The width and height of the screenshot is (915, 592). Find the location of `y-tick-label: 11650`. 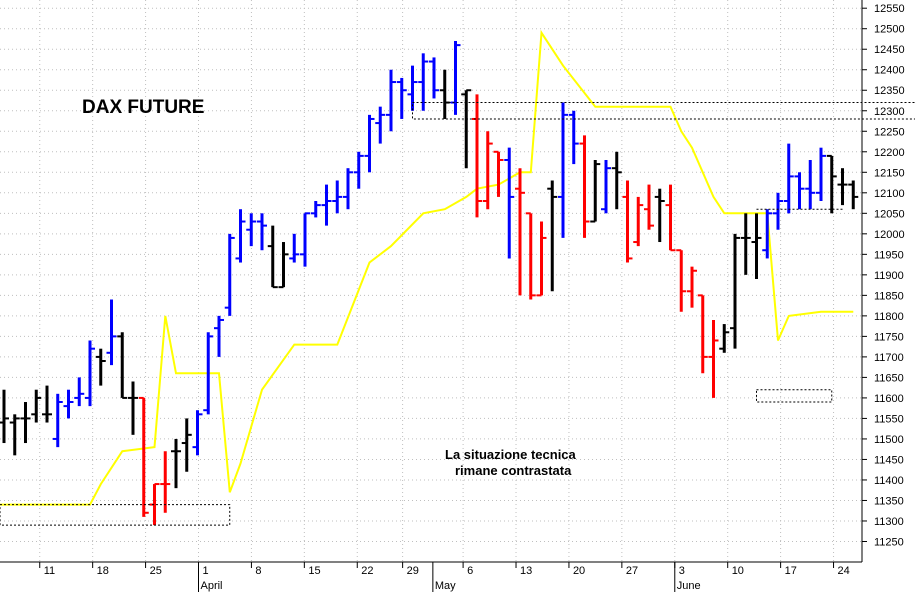

y-tick-label: 11650 is located at coordinates (889, 378).